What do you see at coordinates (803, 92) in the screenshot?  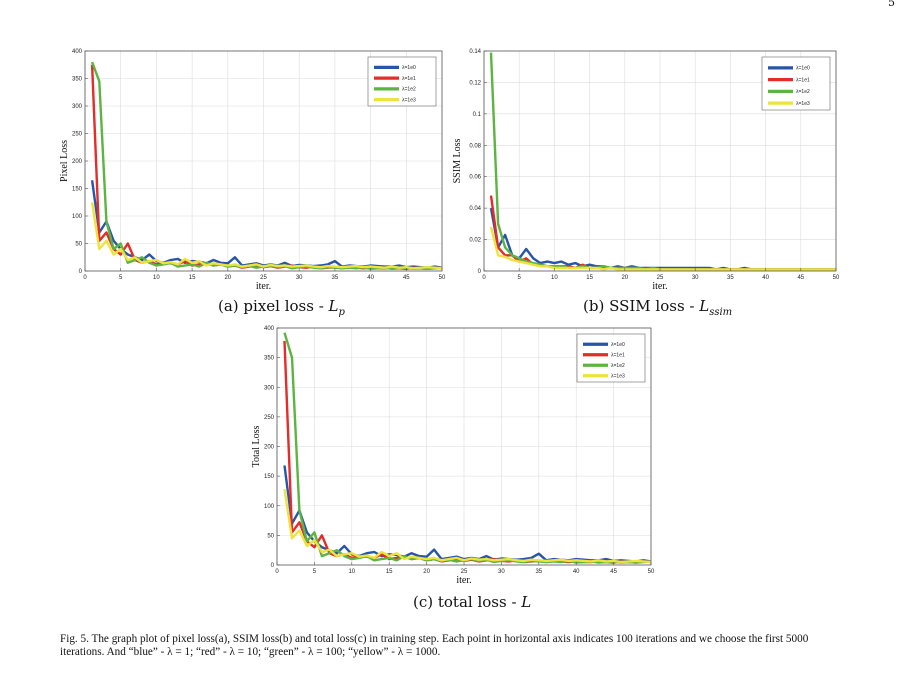 I see `legend-label: λ=1e2` at bounding box center [803, 92].